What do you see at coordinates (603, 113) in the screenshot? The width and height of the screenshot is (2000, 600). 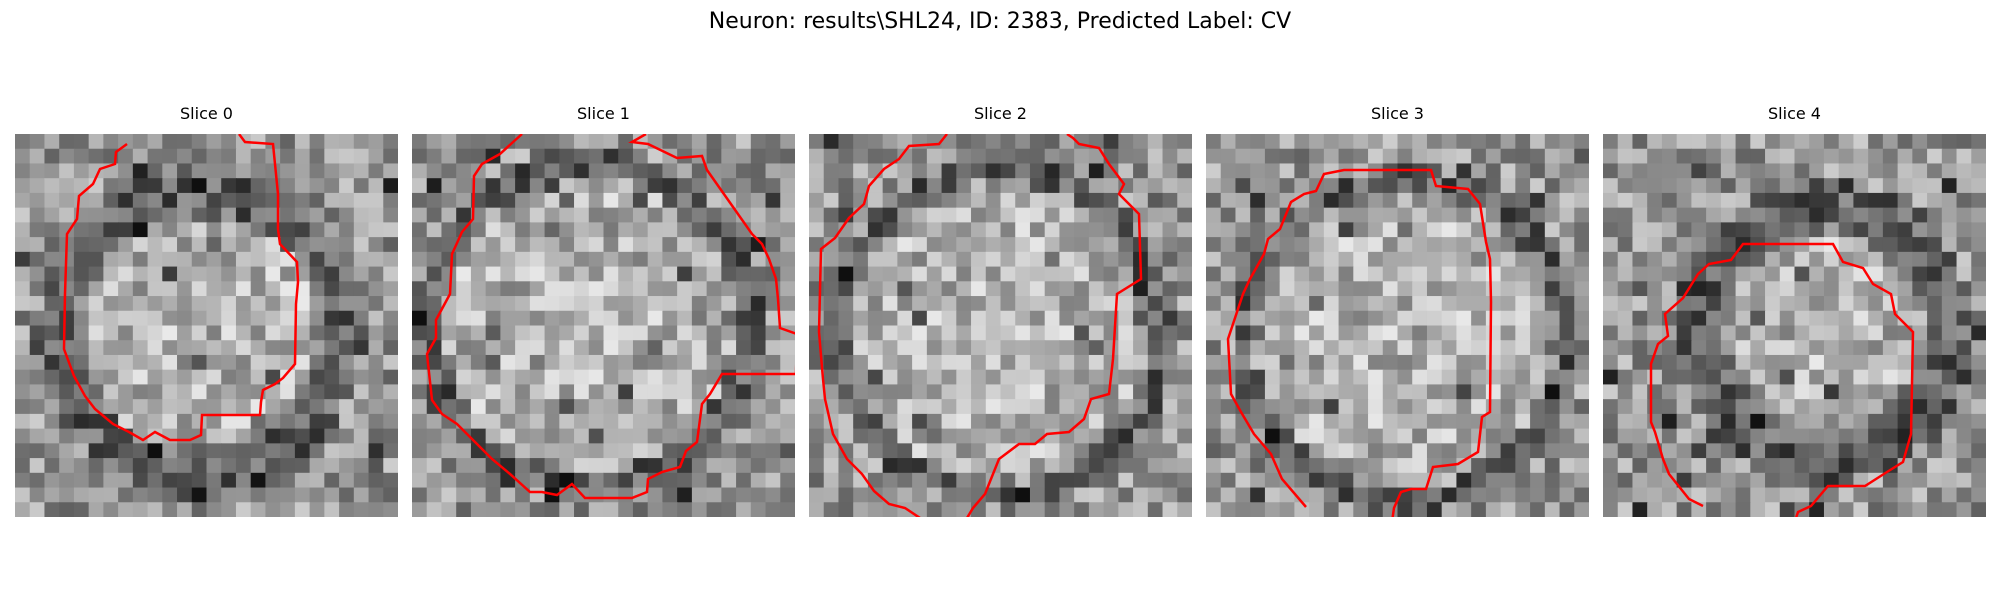 I see `slice-title-1: Slice 1` at bounding box center [603, 113].